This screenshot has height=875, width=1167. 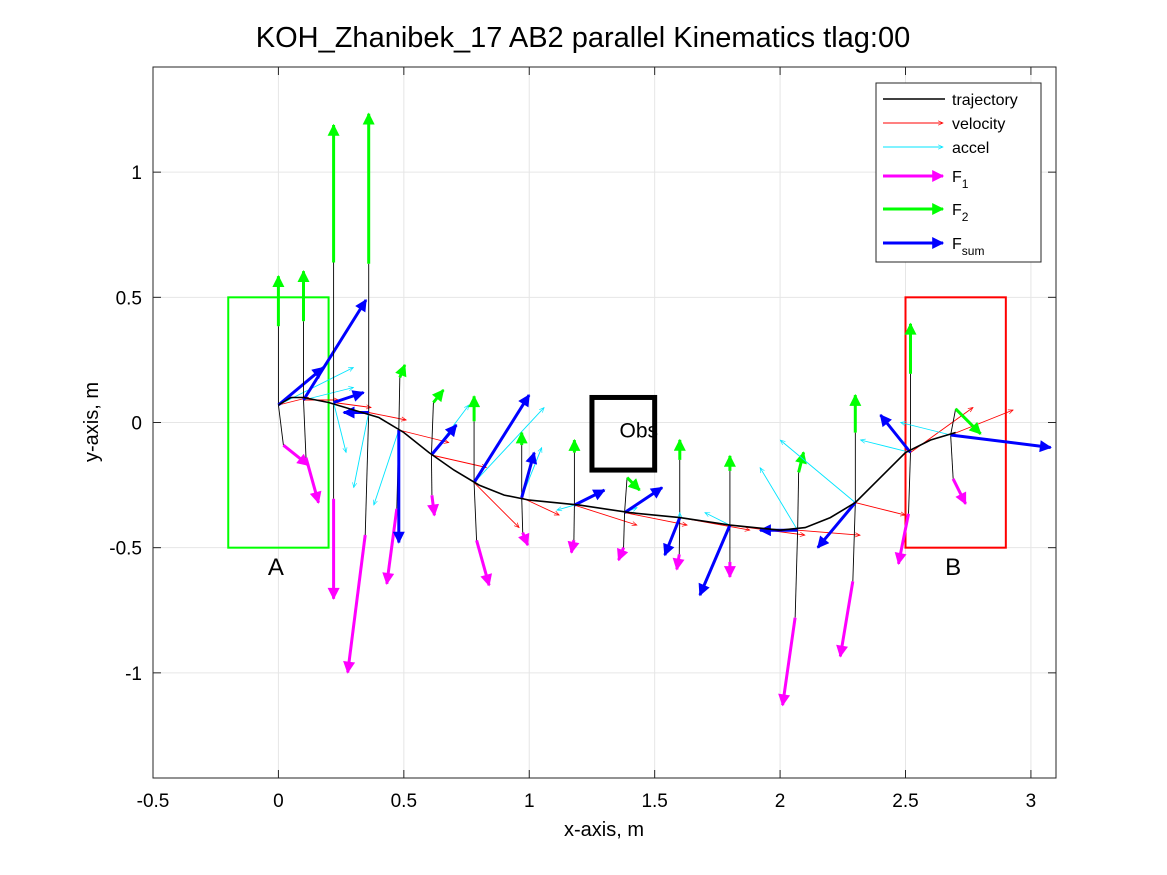 I want to click on y-tick-label: 0, so click(x=136, y=424).